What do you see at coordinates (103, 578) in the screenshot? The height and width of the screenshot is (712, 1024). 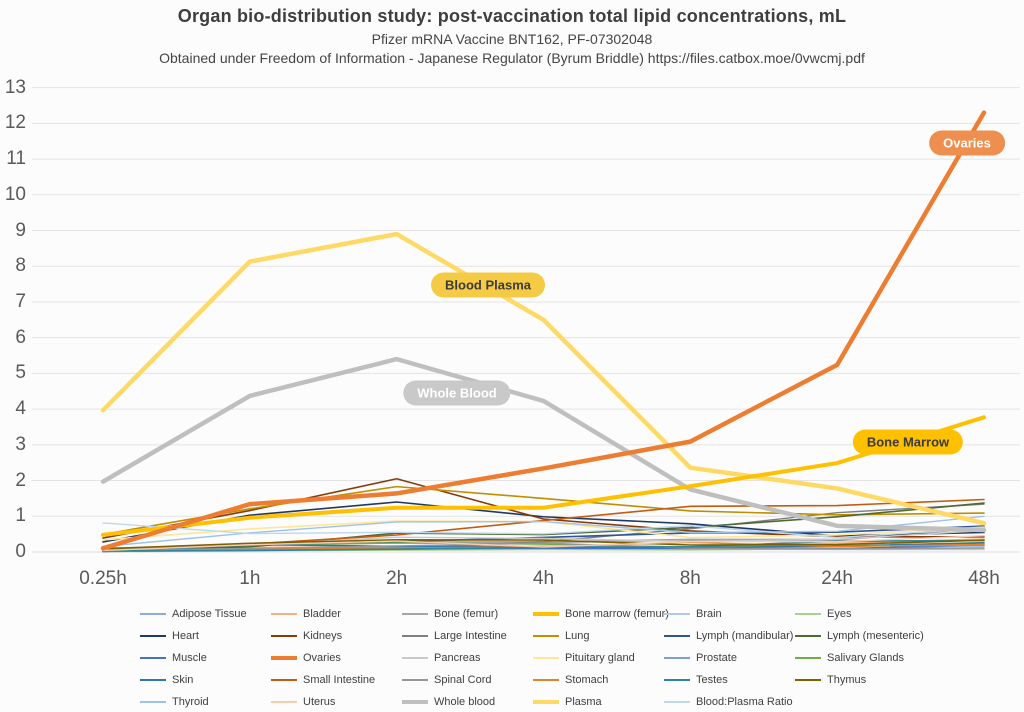 I see `x-tick-label: 0.25h` at bounding box center [103, 578].